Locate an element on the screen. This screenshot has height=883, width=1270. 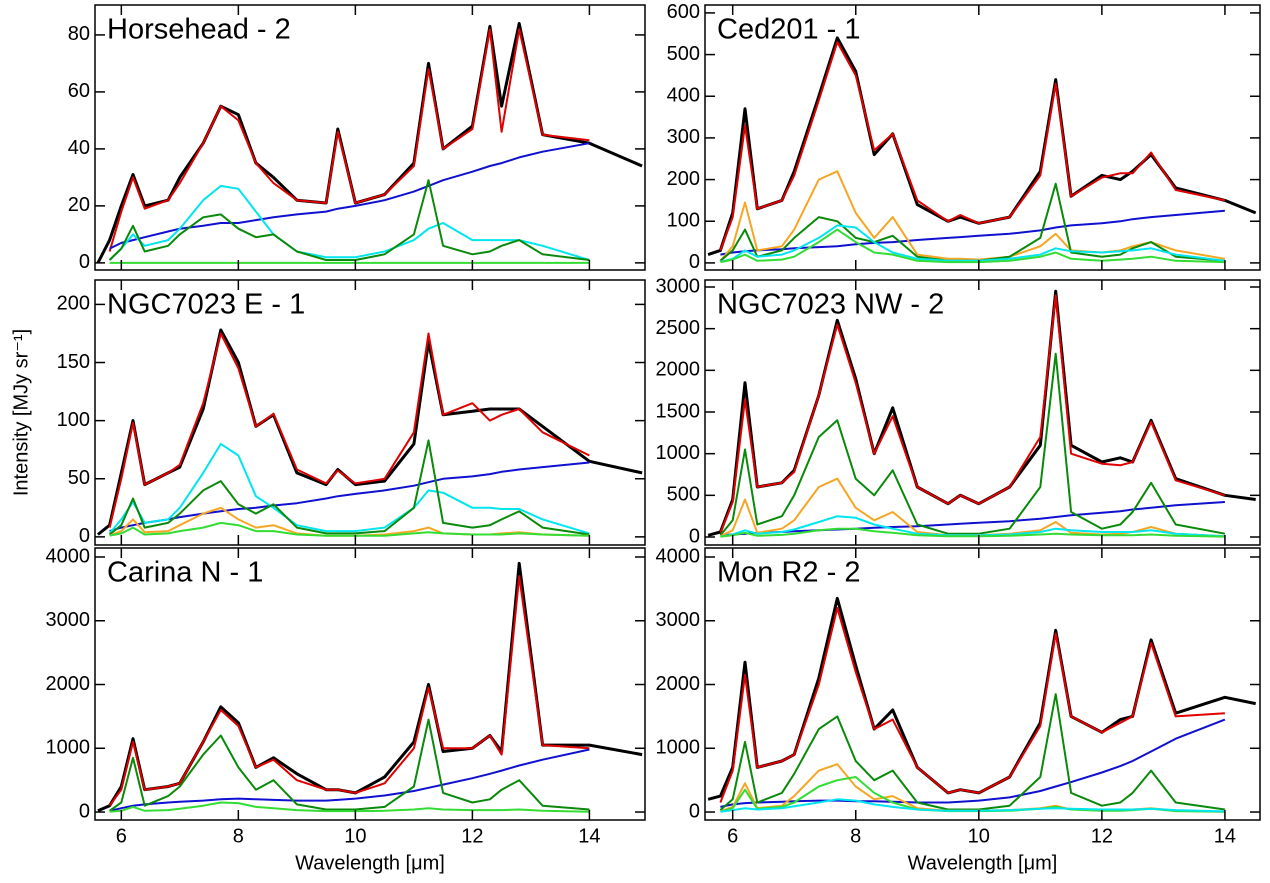
y-tick-label: 150 is located at coordinates (73, 362).